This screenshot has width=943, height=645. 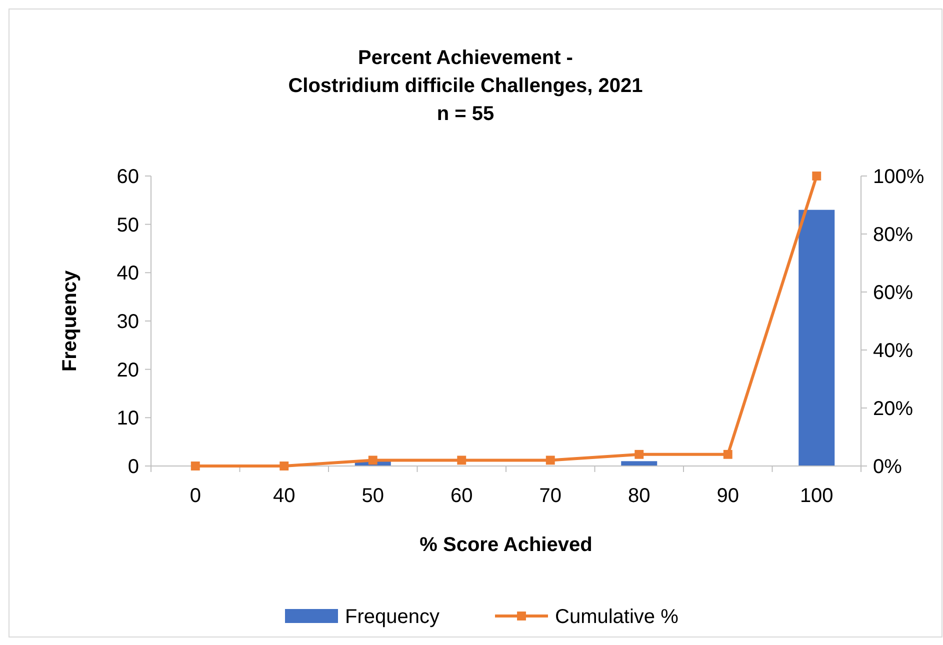 What do you see at coordinates (893, 293) in the screenshot?
I see `y2-tick-label: 60%` at bounding box center [893, 293].